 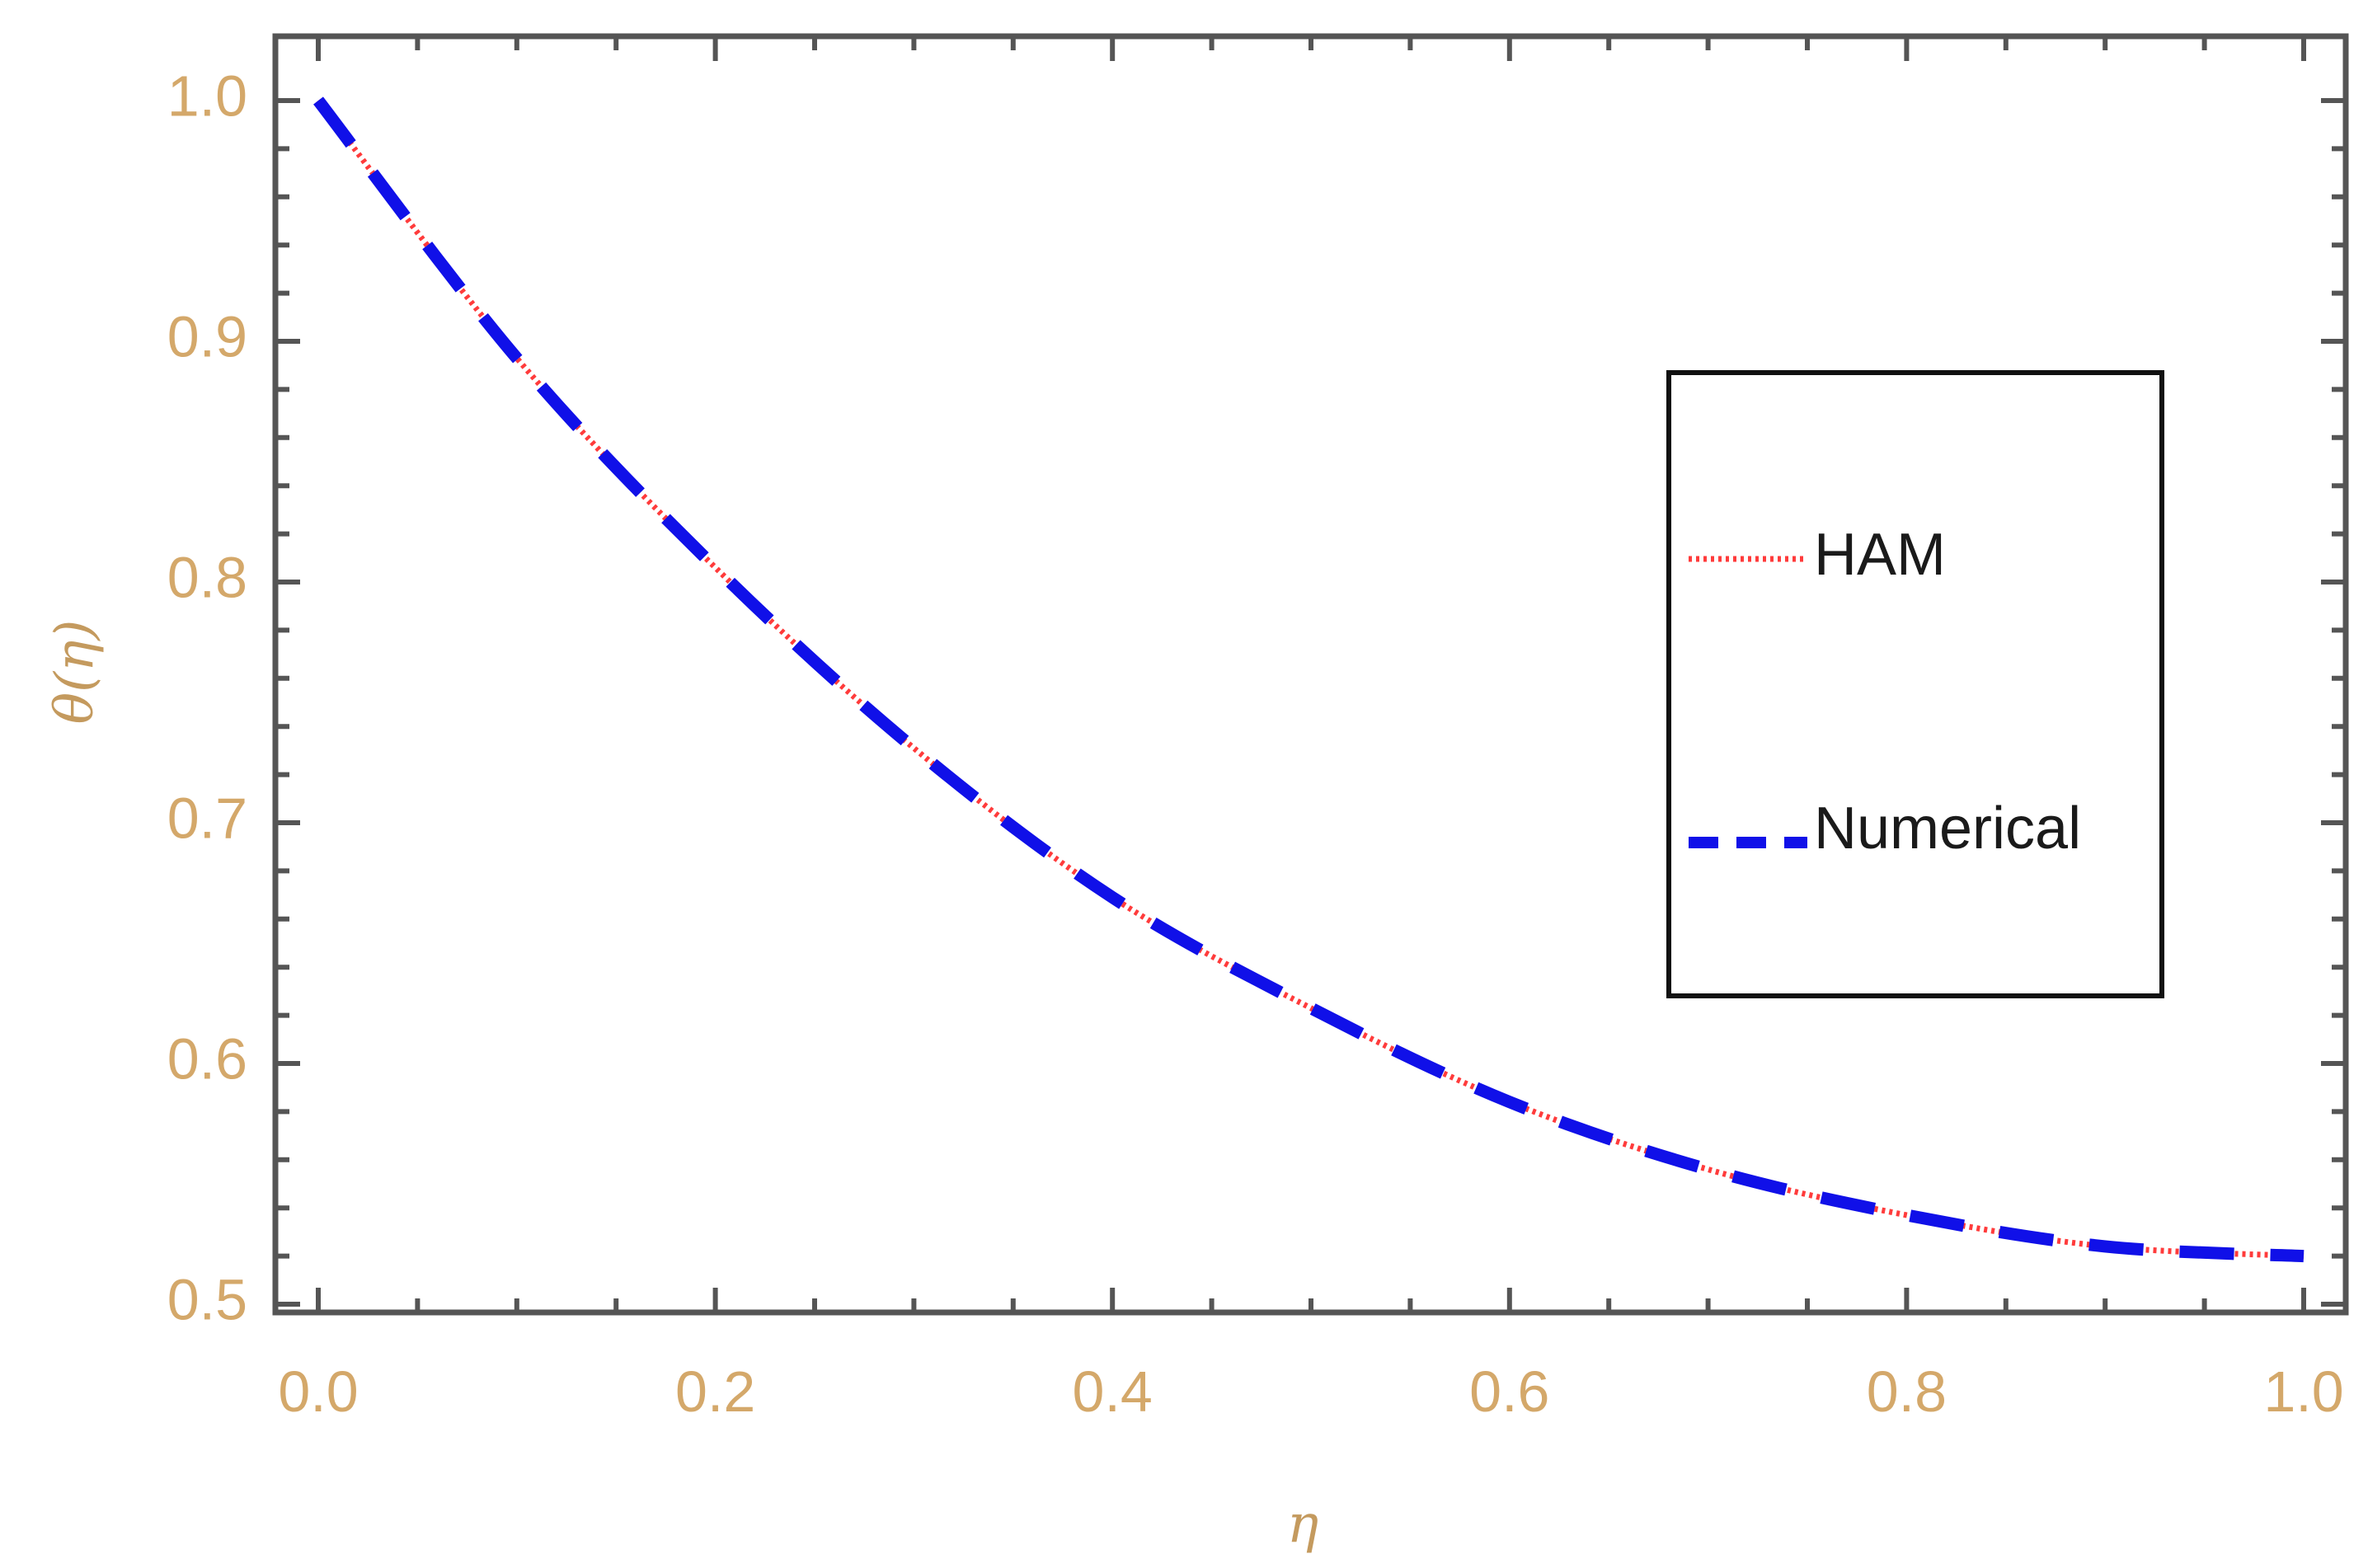 What do you see at coordinates (1113, 1391) in the screenshot?
I see `x-tick-label: 0.4` at bounding box center [1113, 1391].